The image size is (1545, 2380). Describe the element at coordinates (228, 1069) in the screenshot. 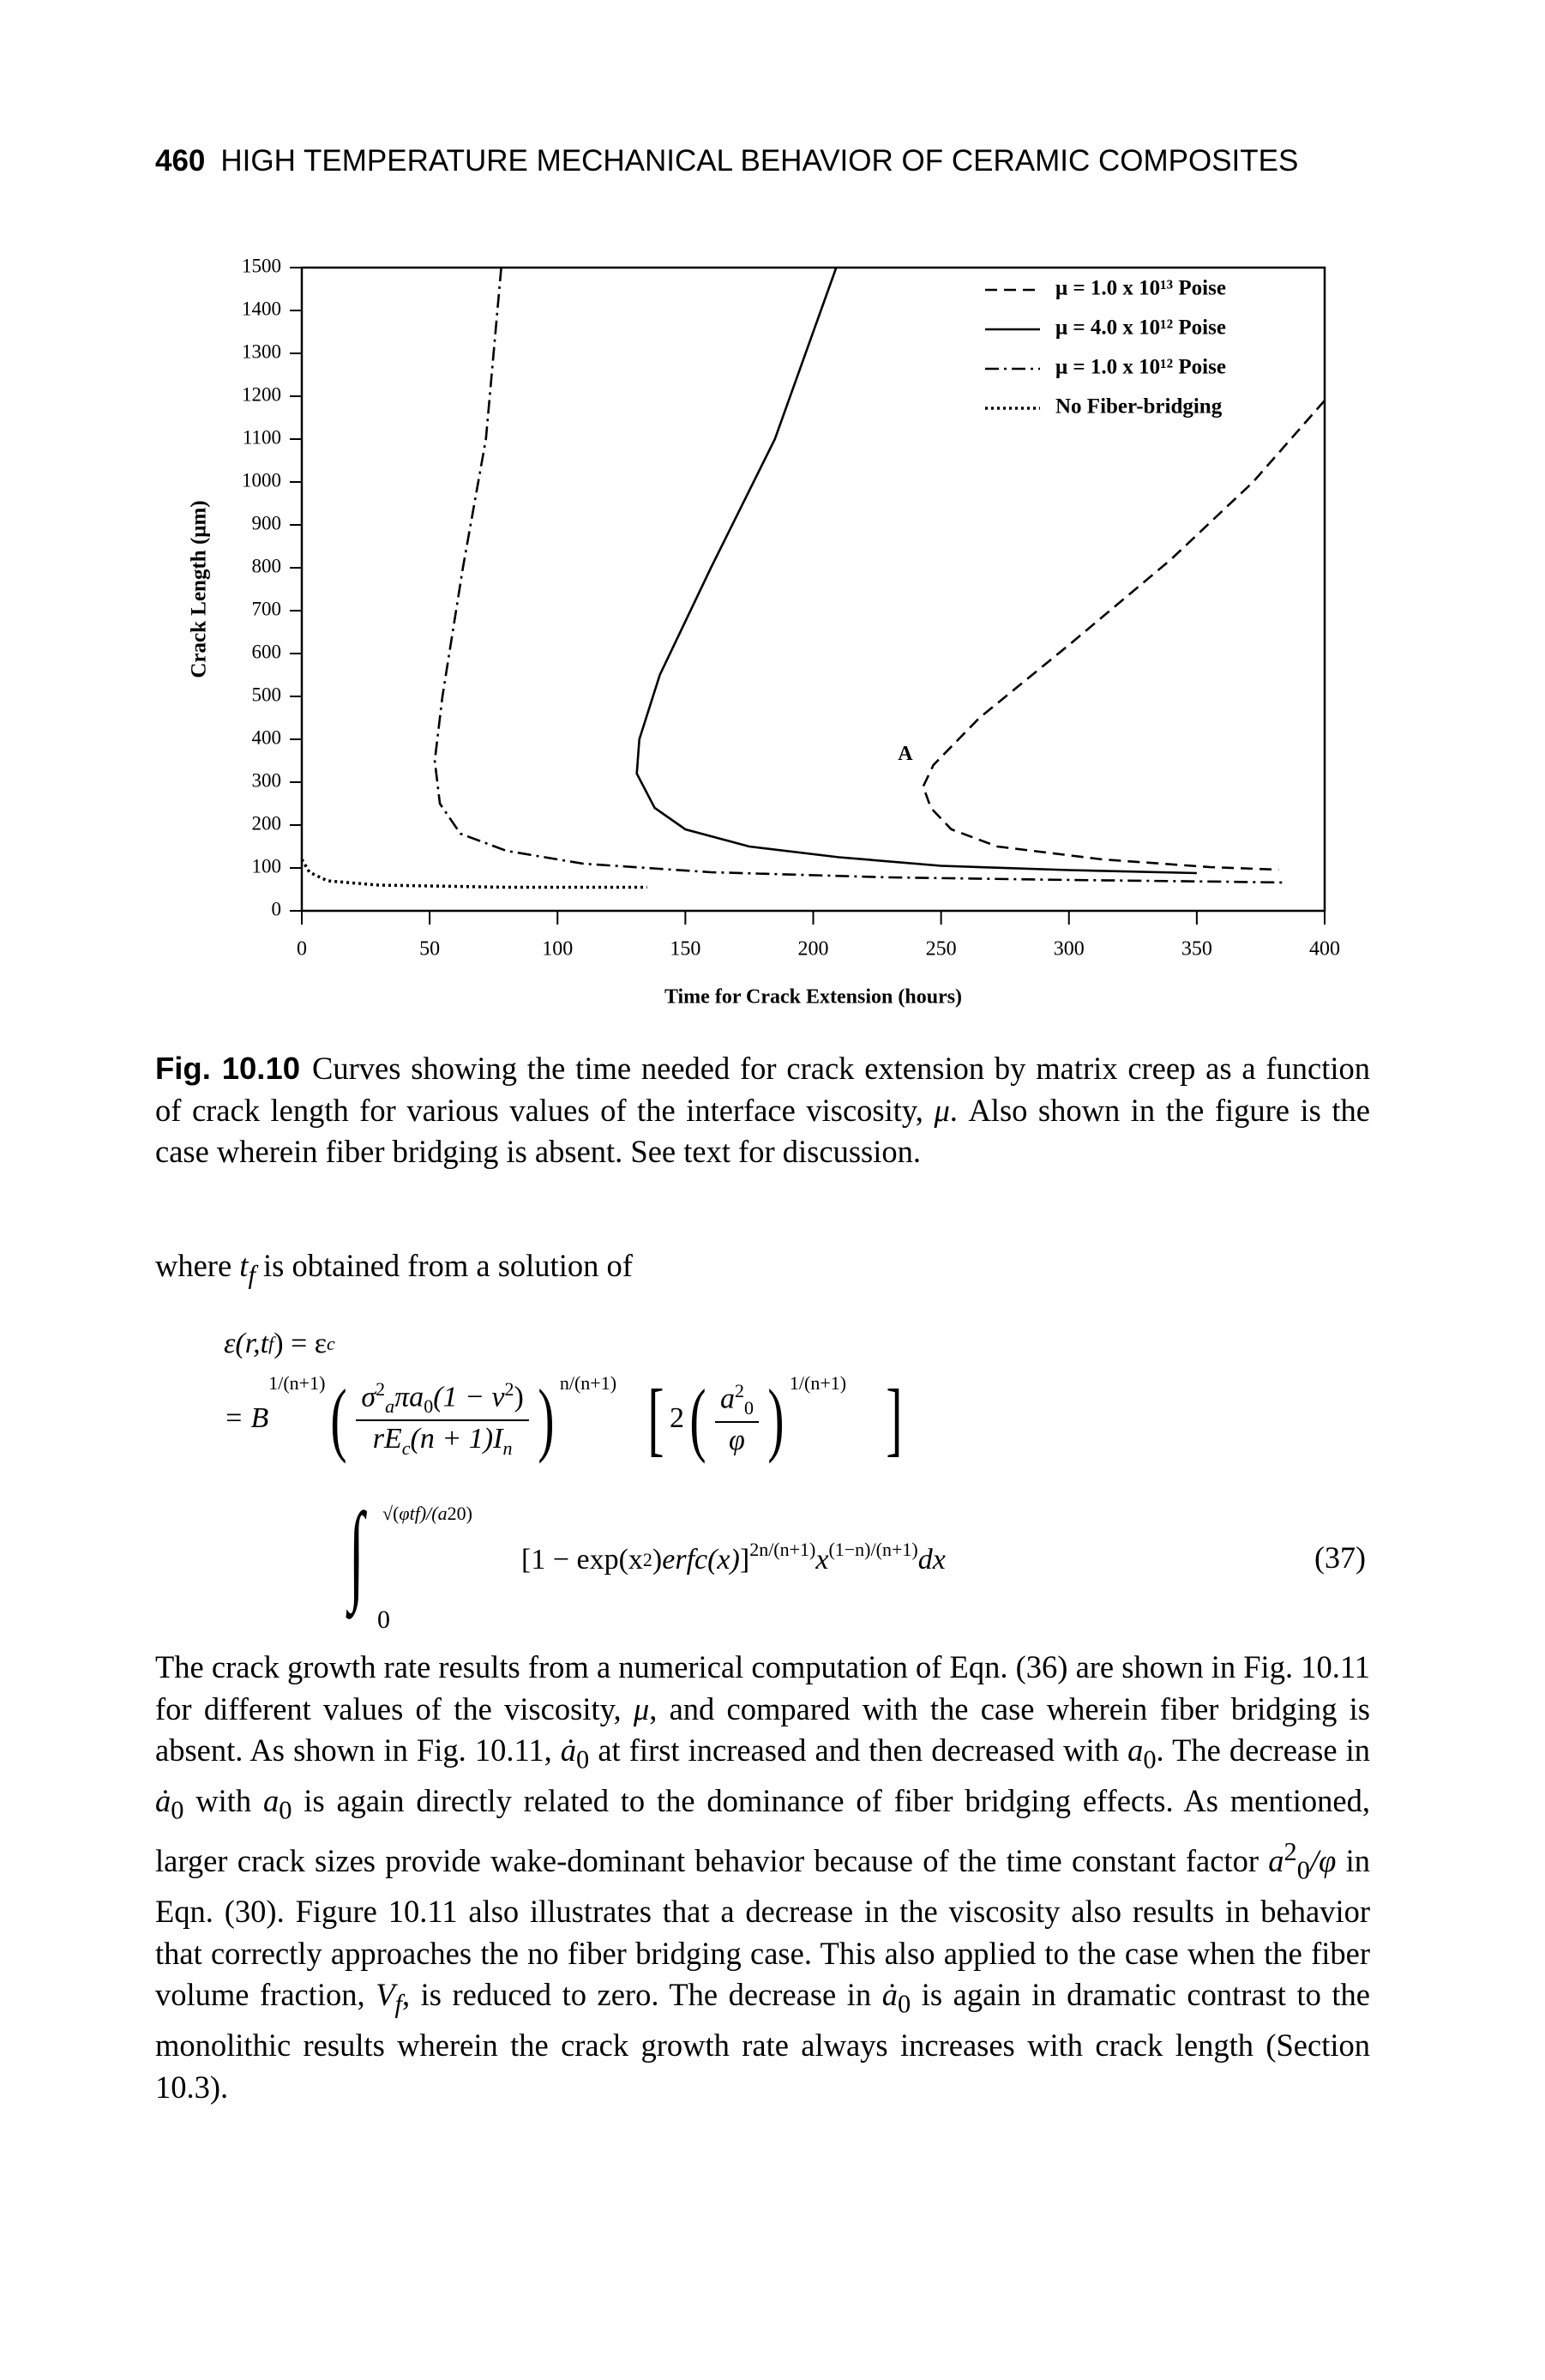

I see `caption-label: Fig. 10.10` at that location.